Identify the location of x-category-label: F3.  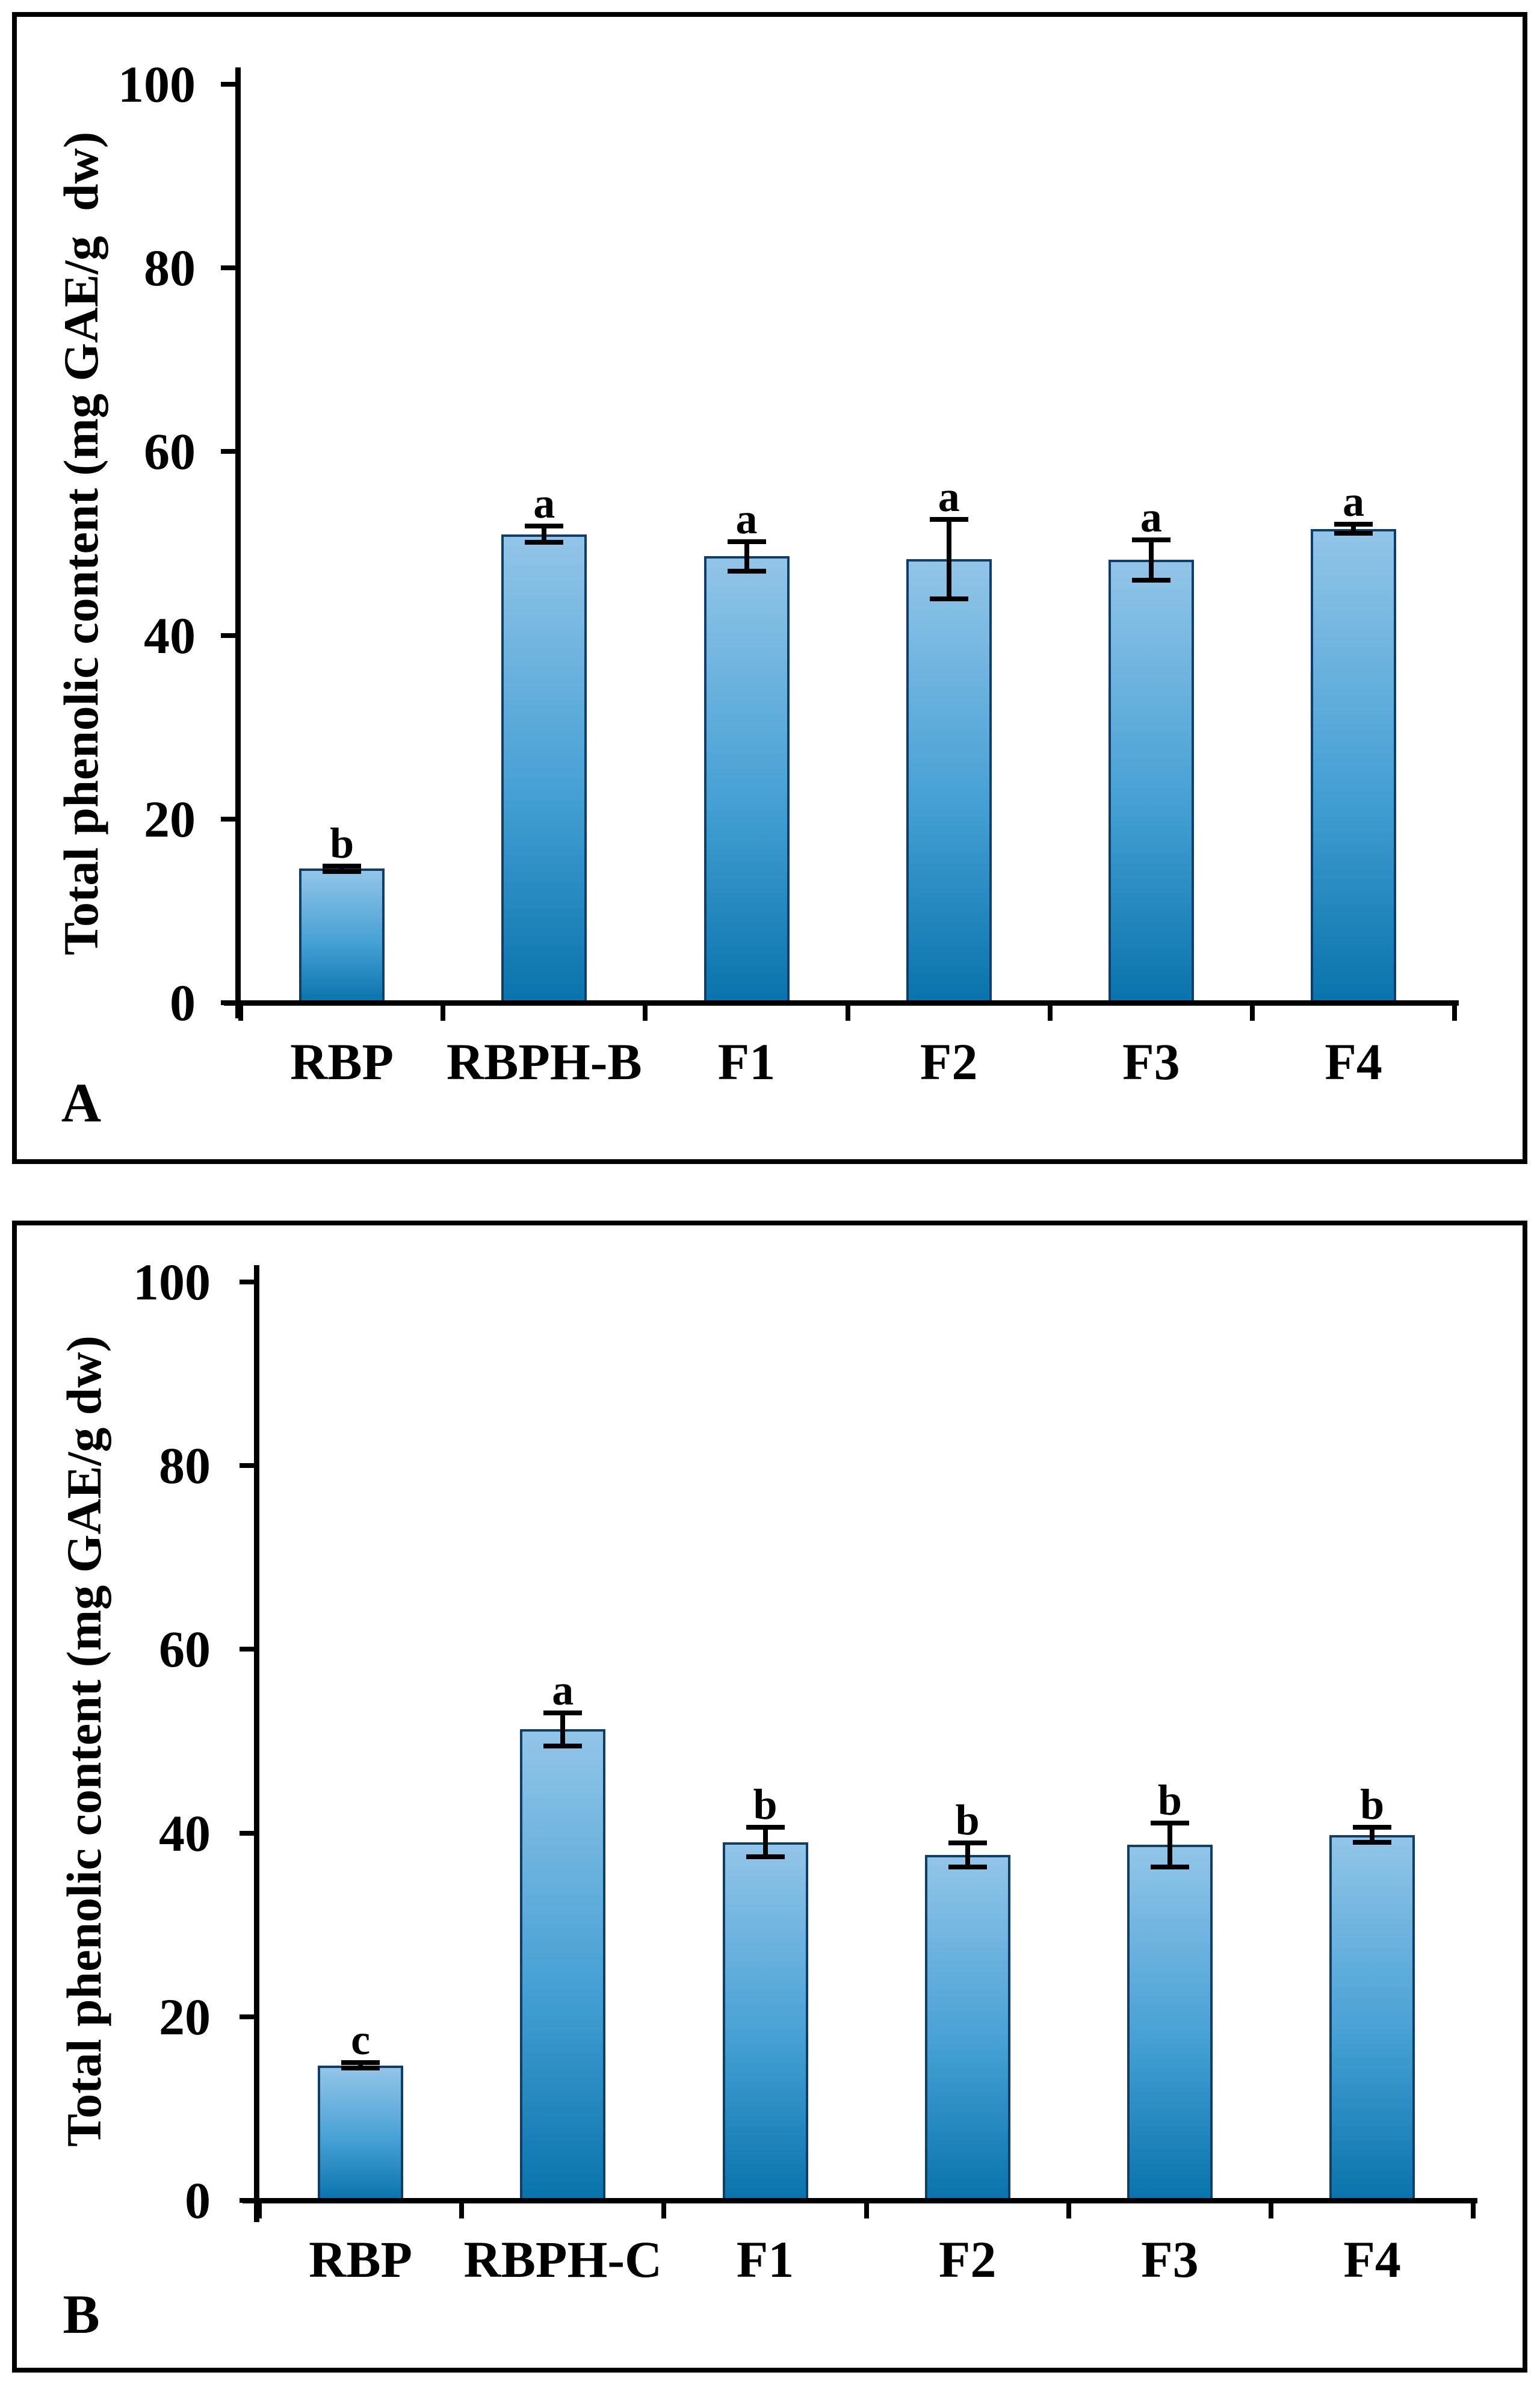
(1151, 1062).